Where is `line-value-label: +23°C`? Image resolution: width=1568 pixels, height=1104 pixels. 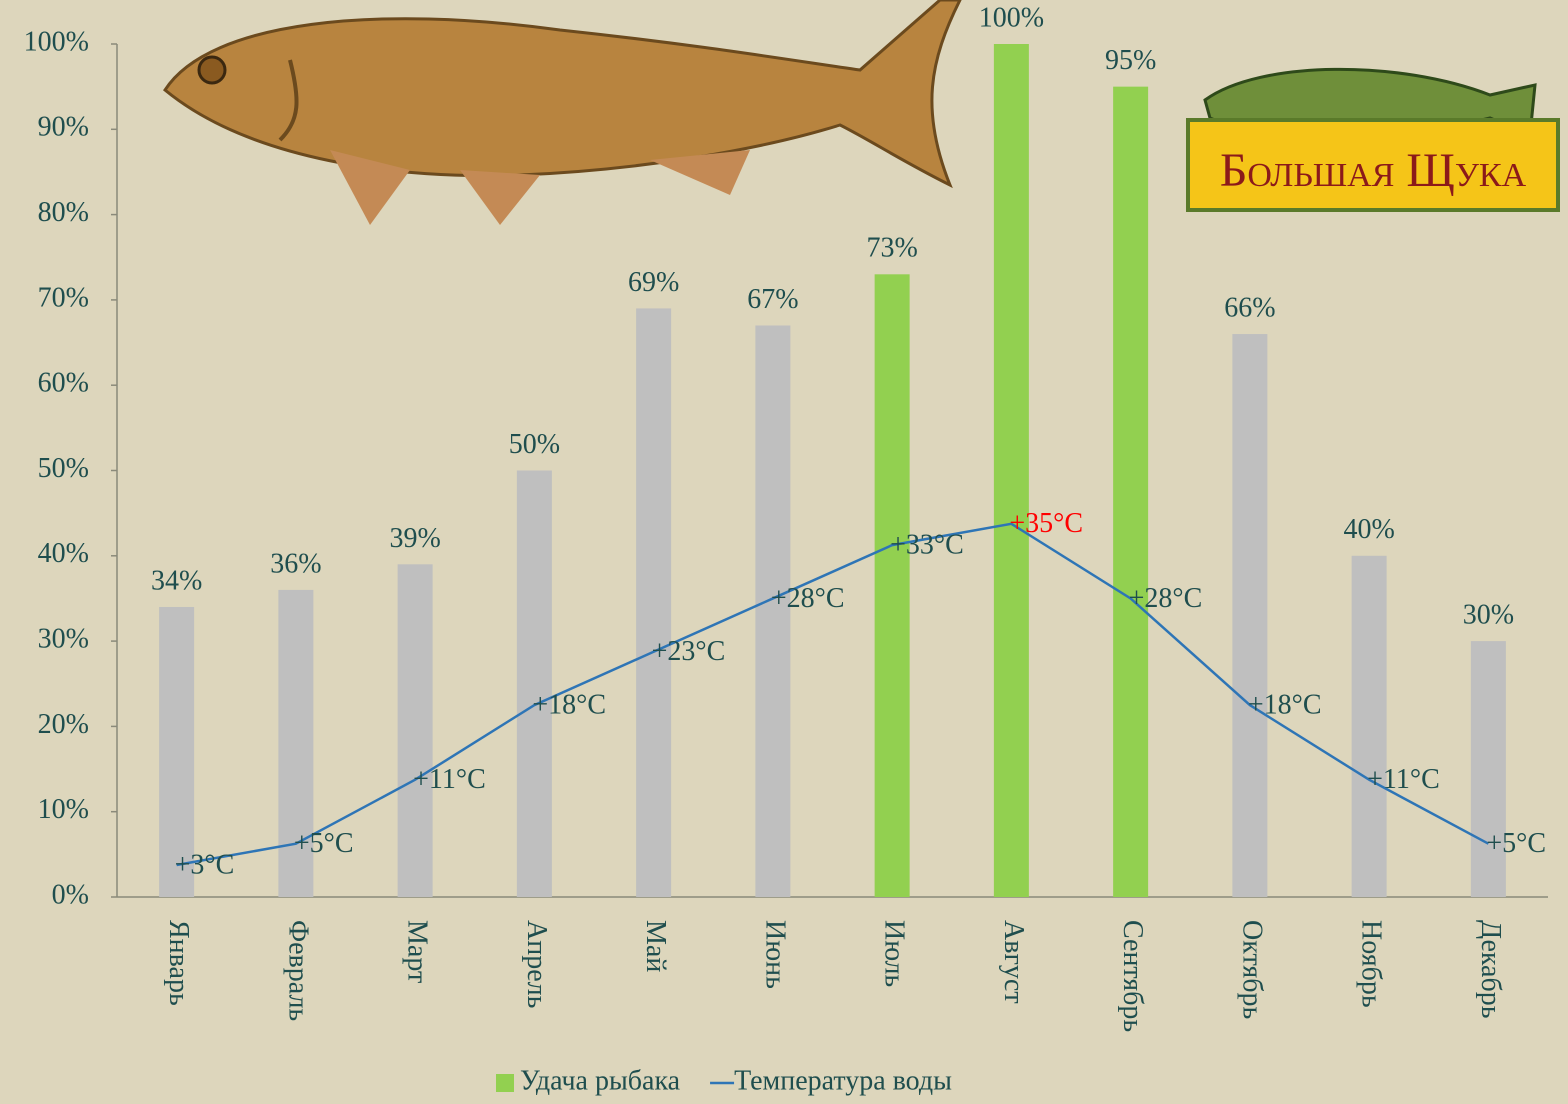
line-value-label: +23°C is located at coordinates (689, 651).